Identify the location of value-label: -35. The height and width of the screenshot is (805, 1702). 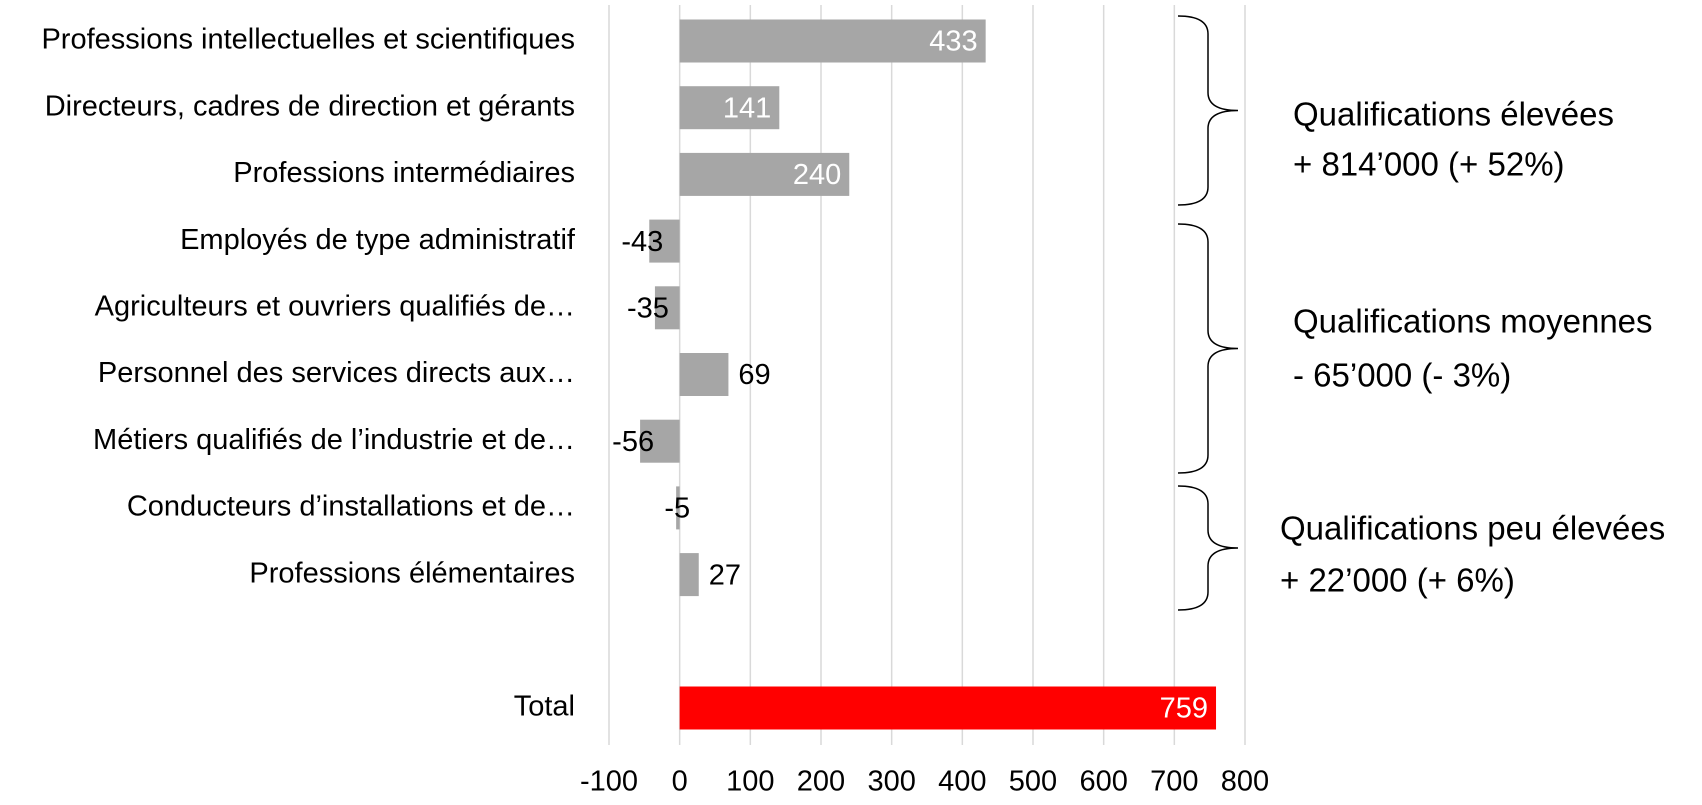
(648, 308).